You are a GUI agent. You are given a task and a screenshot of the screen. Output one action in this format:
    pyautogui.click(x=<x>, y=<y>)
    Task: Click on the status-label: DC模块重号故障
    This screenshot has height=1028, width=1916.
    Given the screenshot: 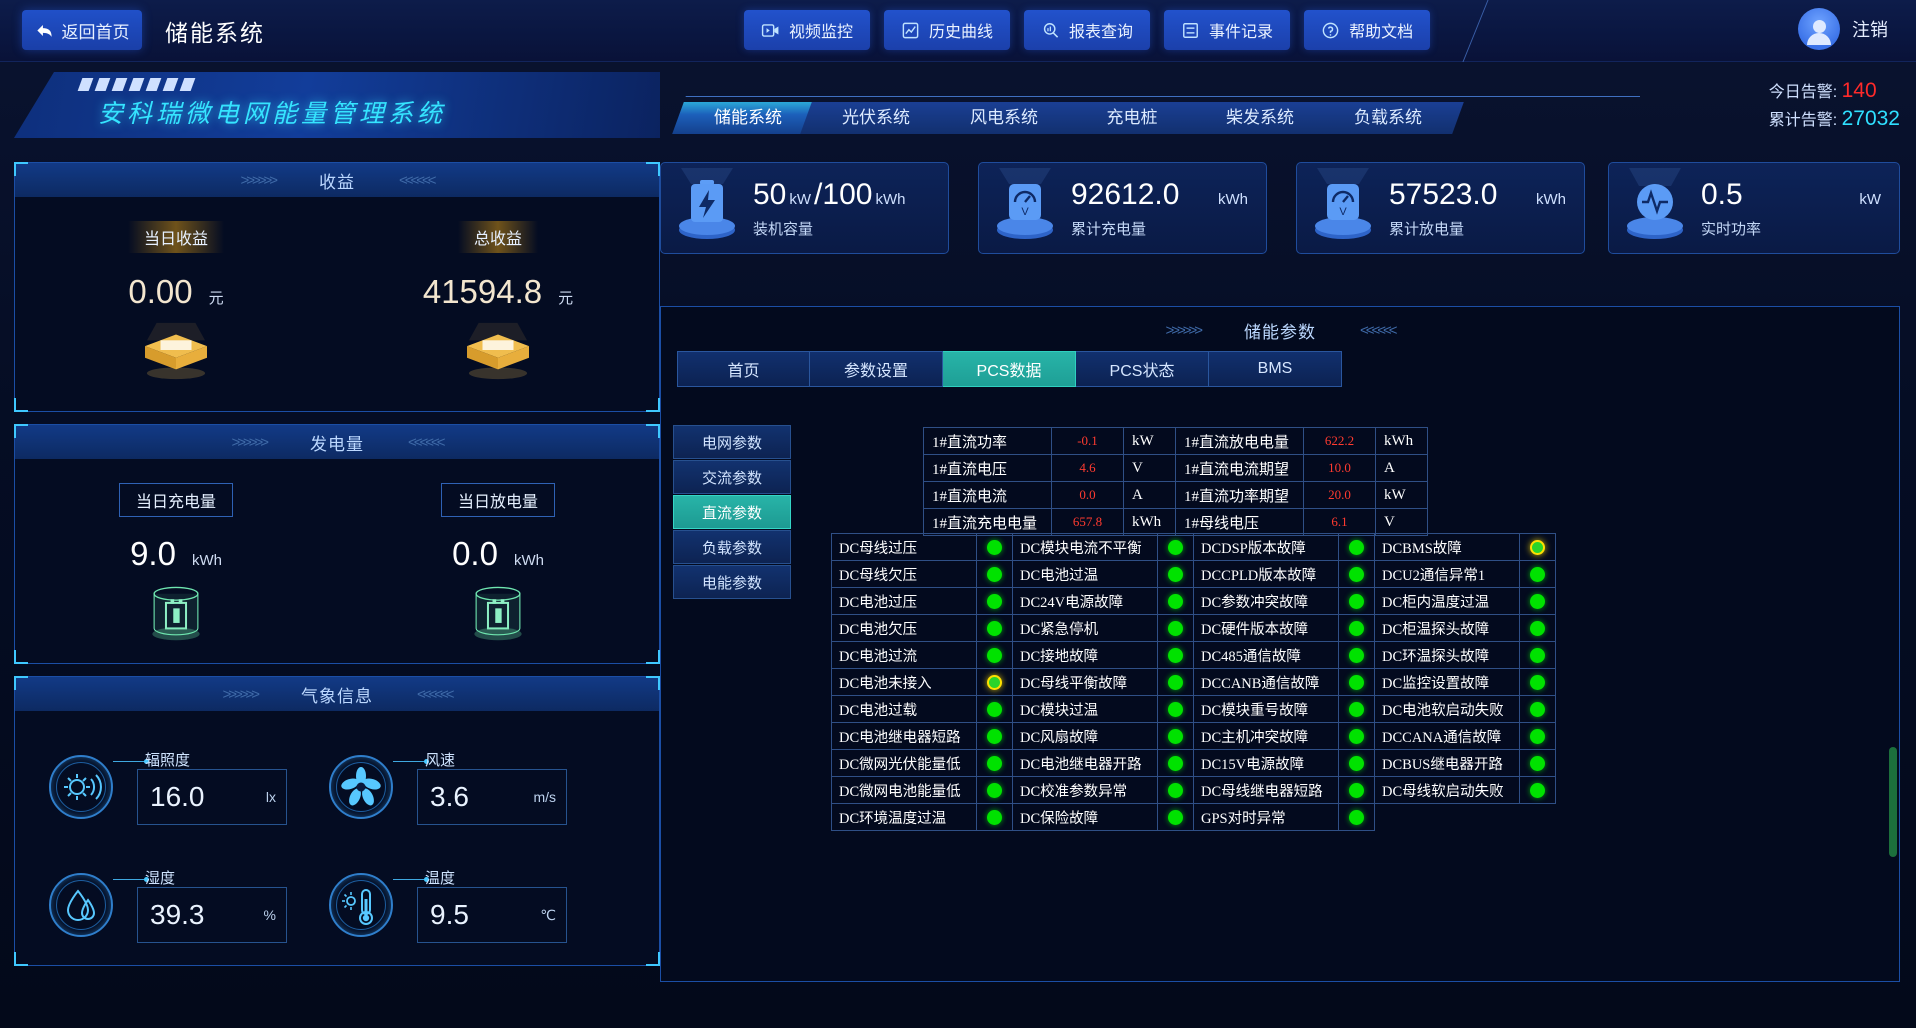 What is the action you would take?
    pyautogui.click(x=1266, y=709)
    